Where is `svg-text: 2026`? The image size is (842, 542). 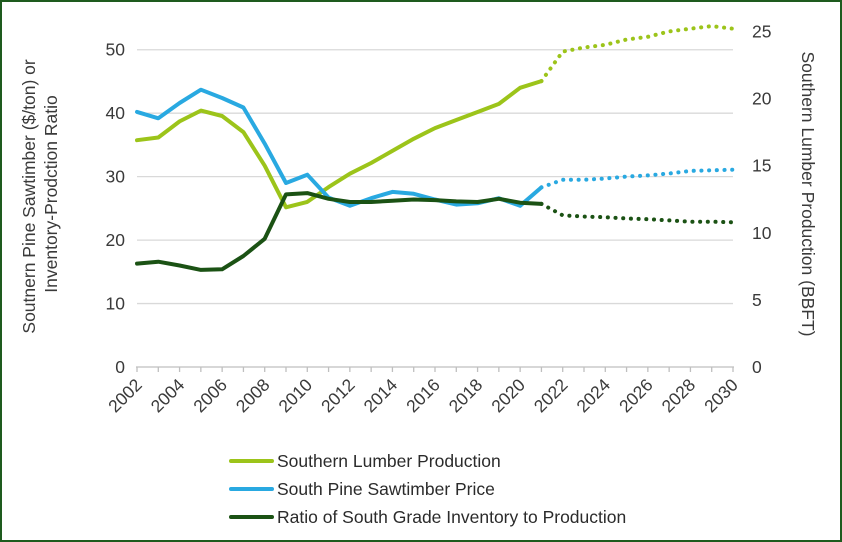
svg-text: 2026 is located at coordinates (636, 396).